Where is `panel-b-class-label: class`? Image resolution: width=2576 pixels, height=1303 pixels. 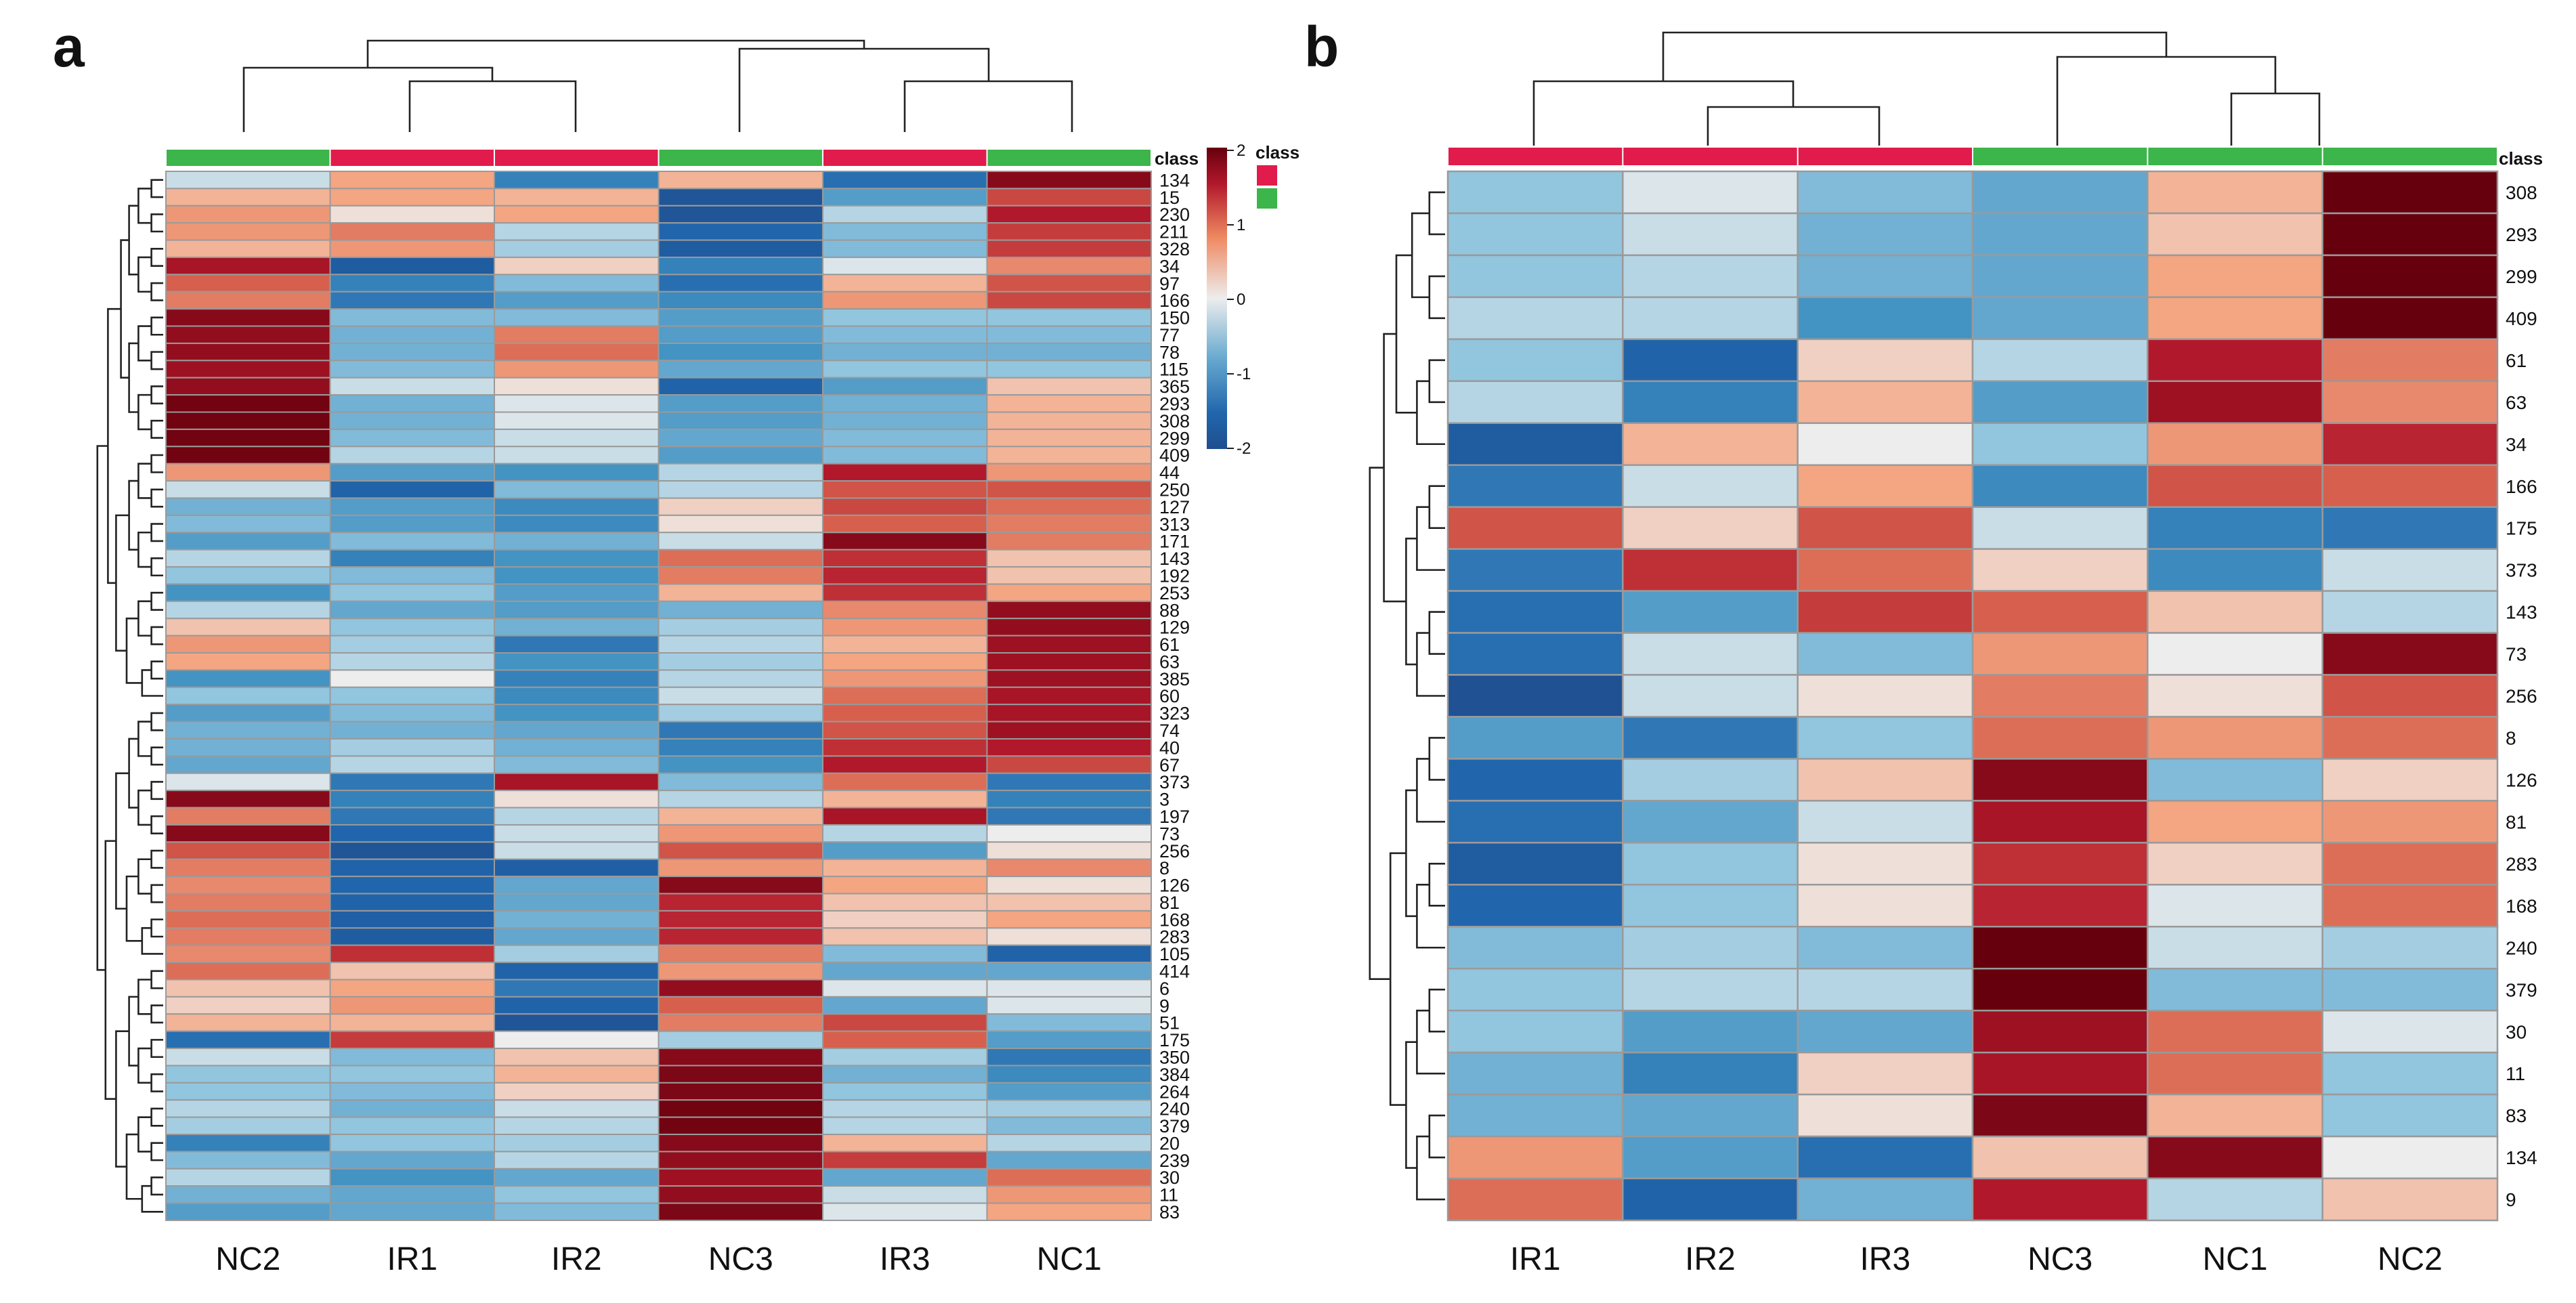
panel-b-class-label: class is located at coordinates (2521, 159).